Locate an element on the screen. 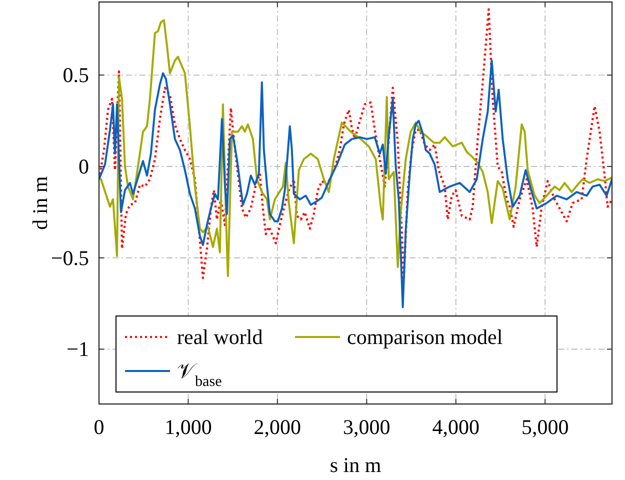 This screenshot has height=480, width=625. x-tick-label: 3,000 is located at coordinates (366, 427).